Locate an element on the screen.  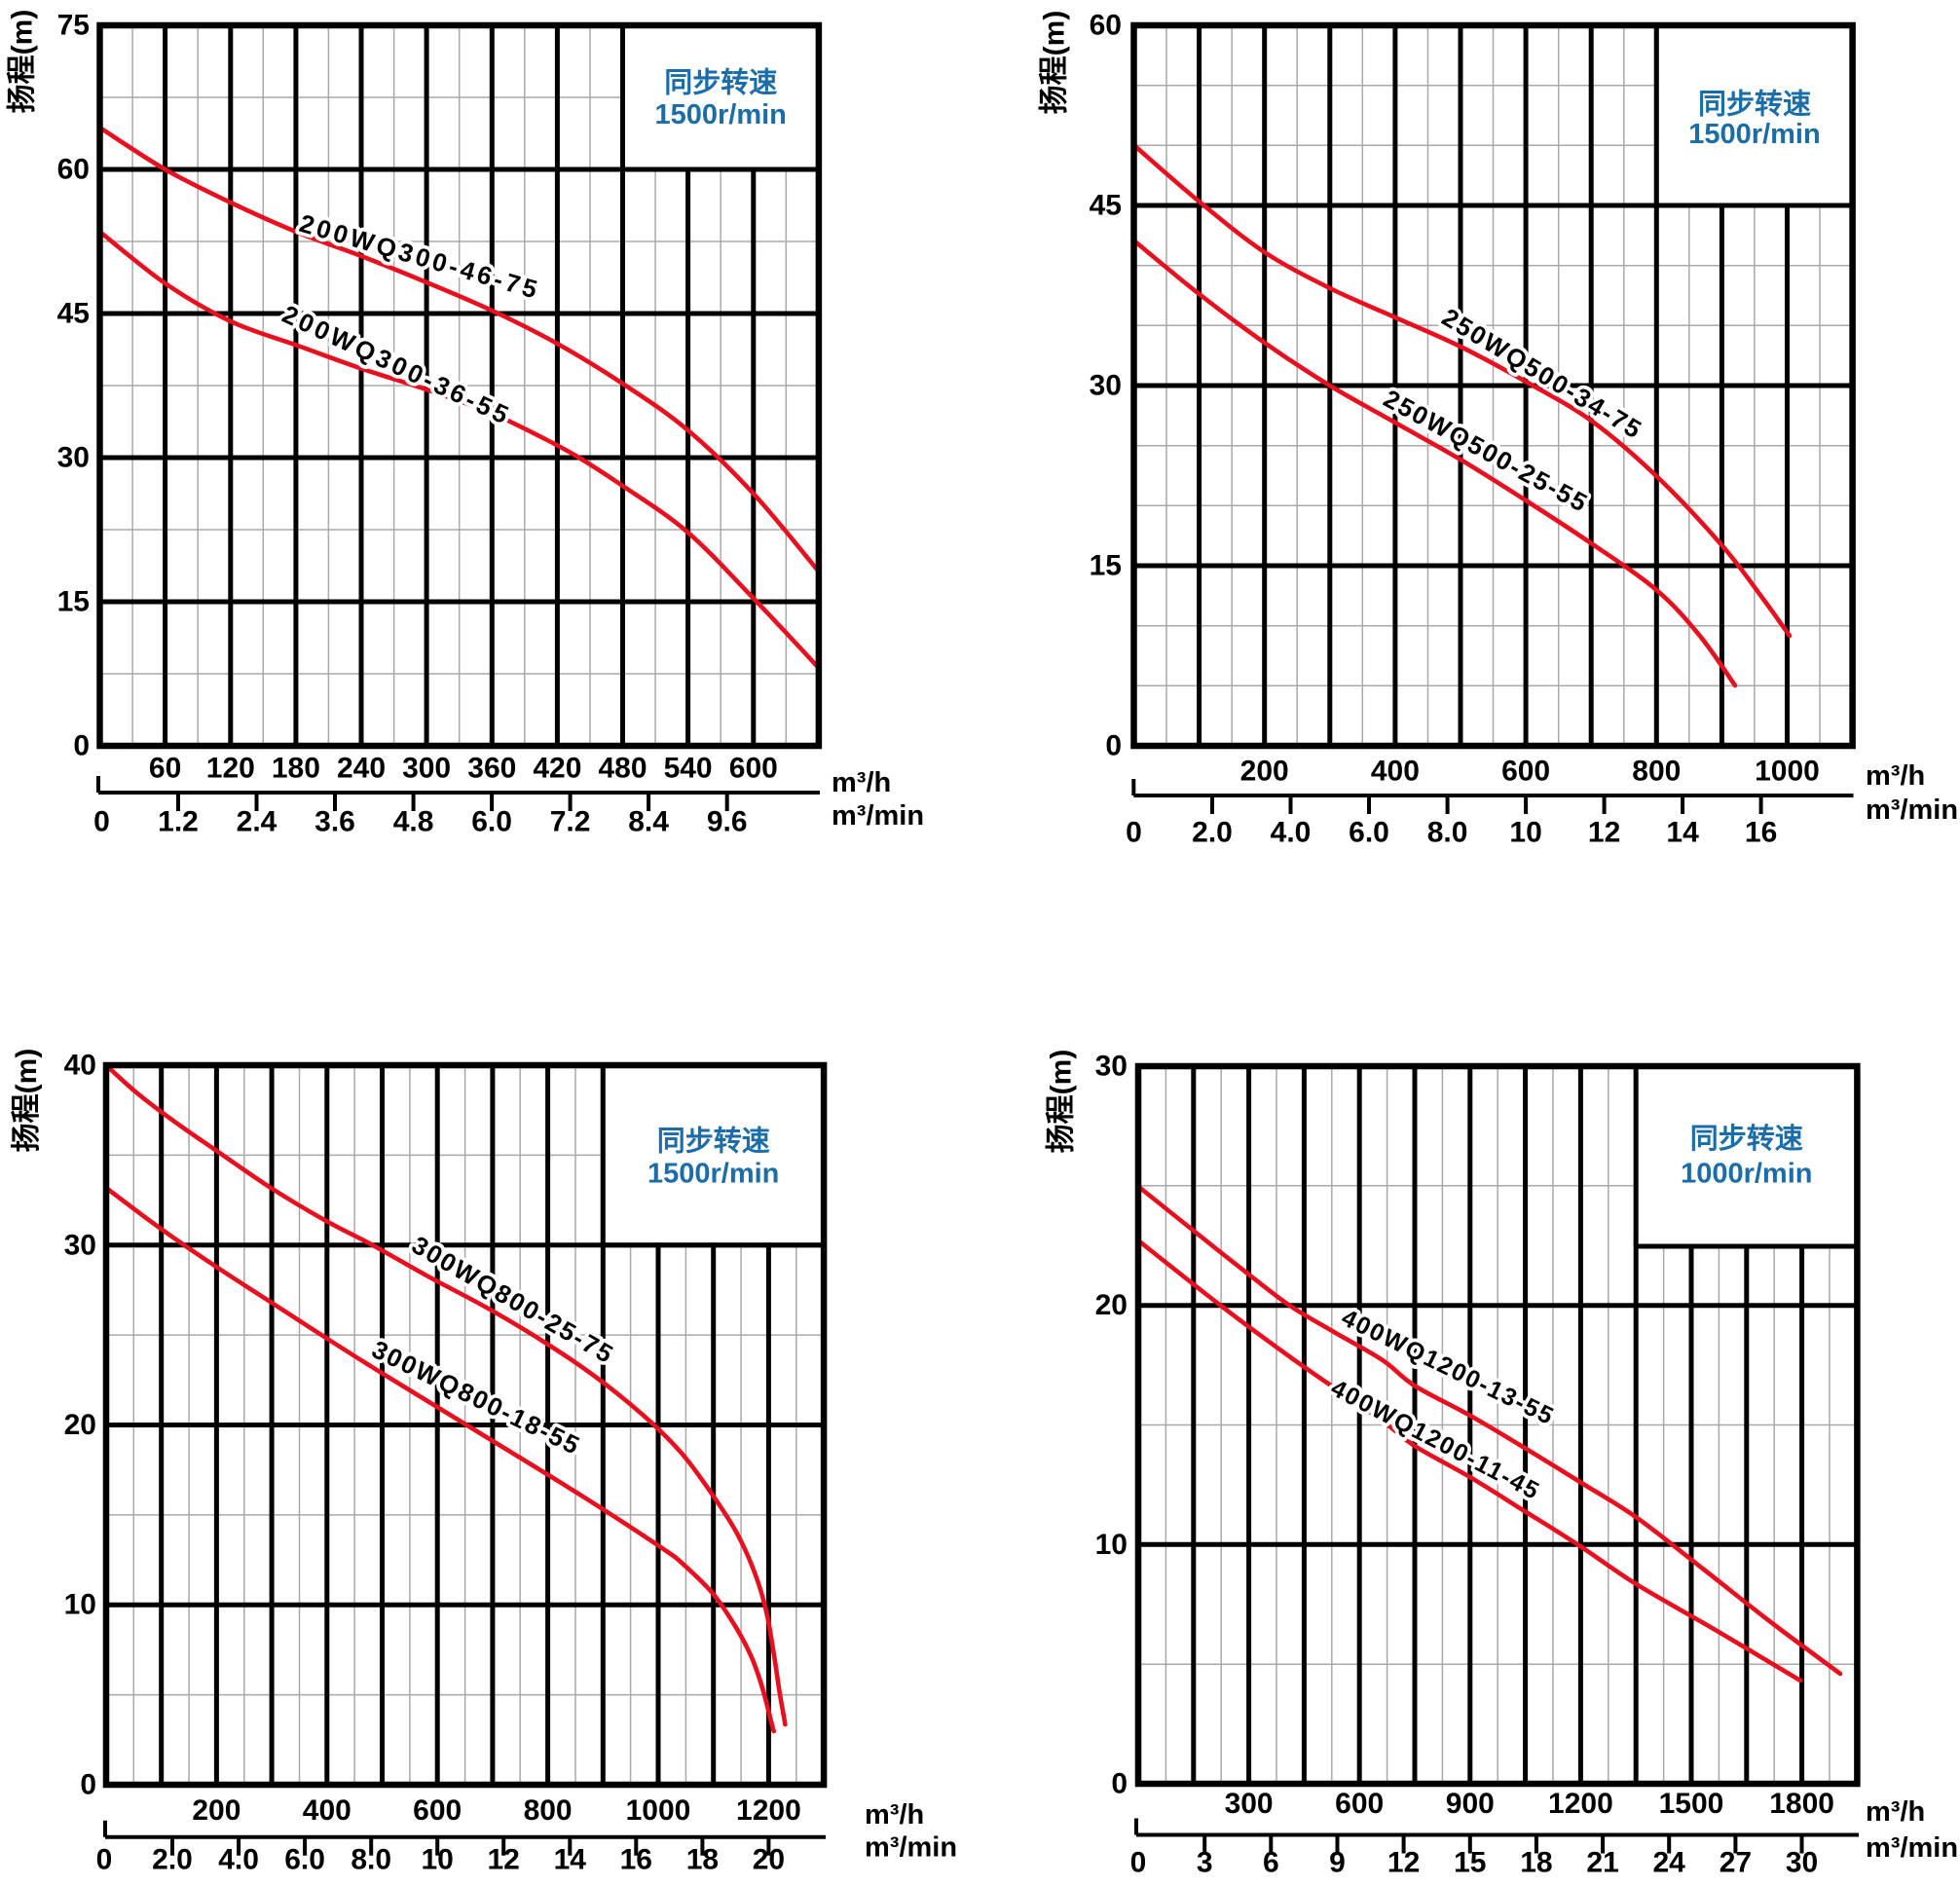
svg-text: 6 is located at coordinates (1271, 1863).